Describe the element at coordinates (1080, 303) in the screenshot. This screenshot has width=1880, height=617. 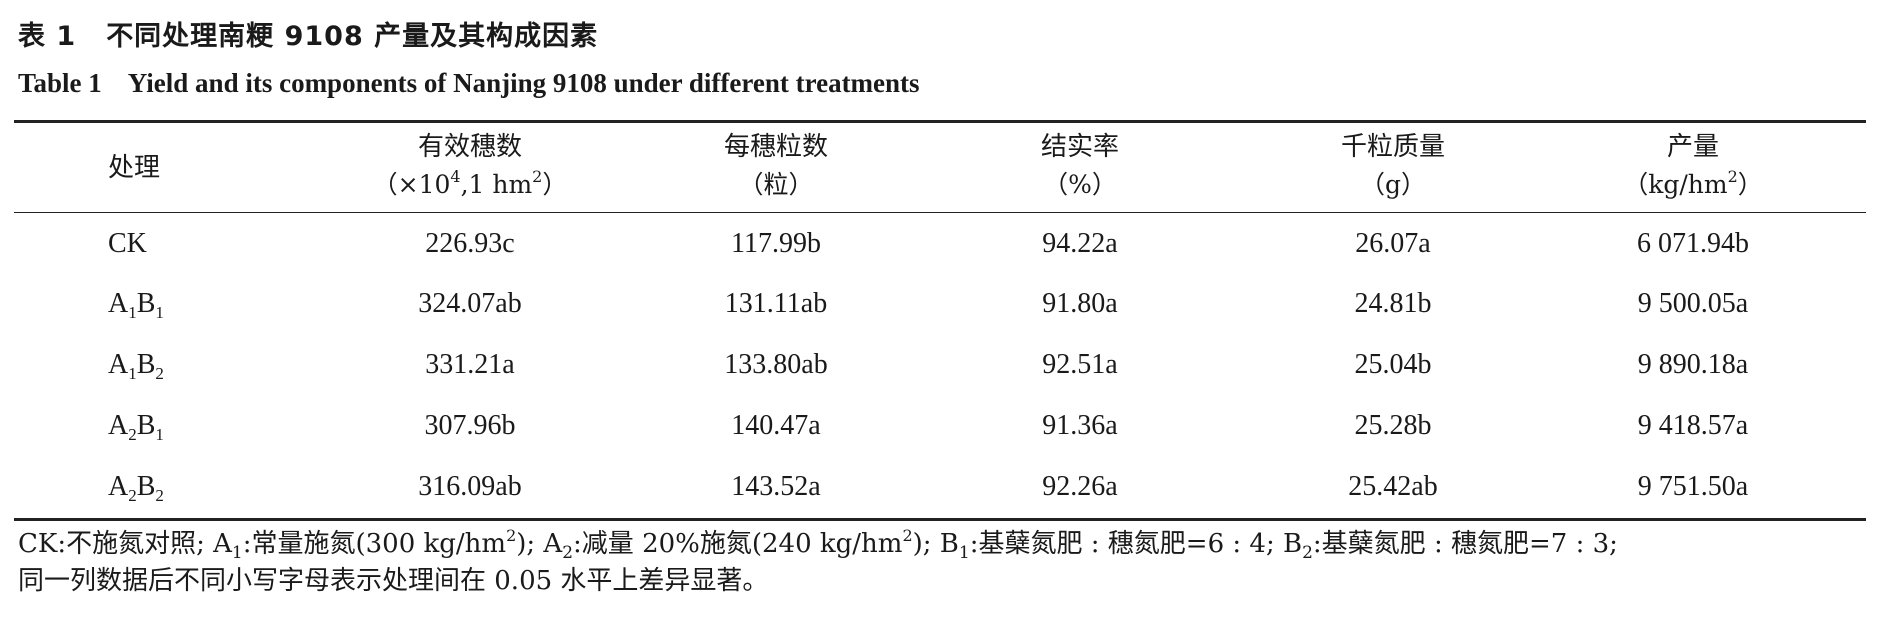
I see `cell-setting-rate: 91.80a` at that location.